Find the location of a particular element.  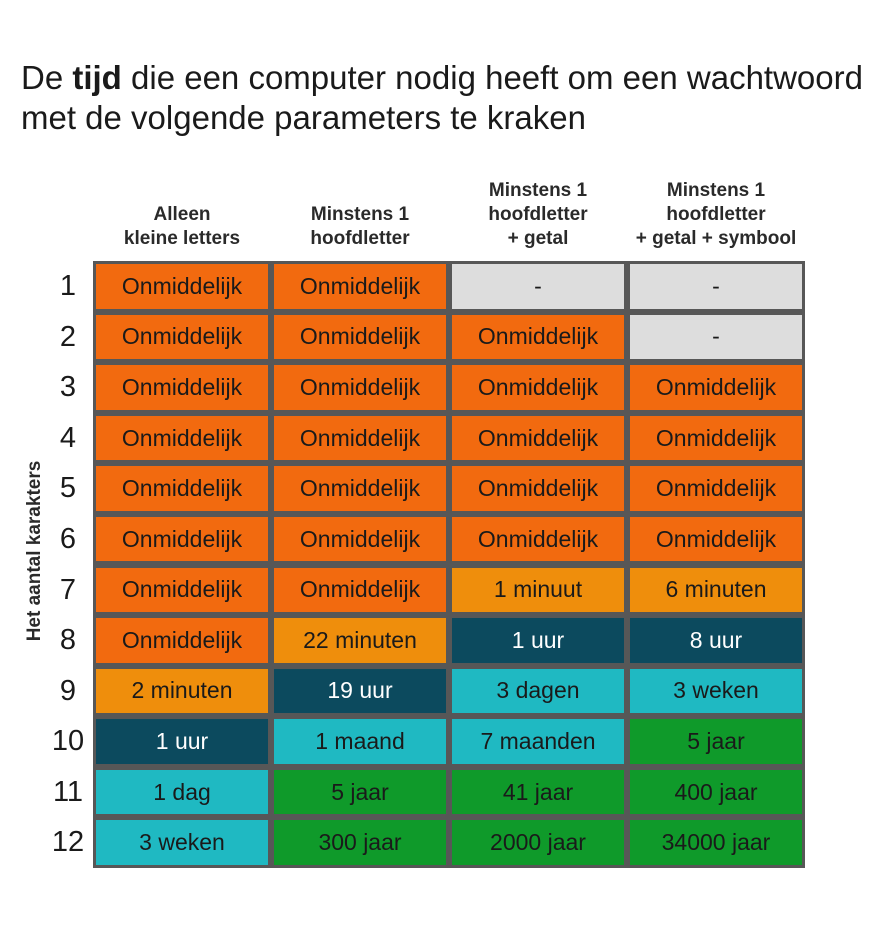

row-label: 8 is located at coordinates (68, 640).